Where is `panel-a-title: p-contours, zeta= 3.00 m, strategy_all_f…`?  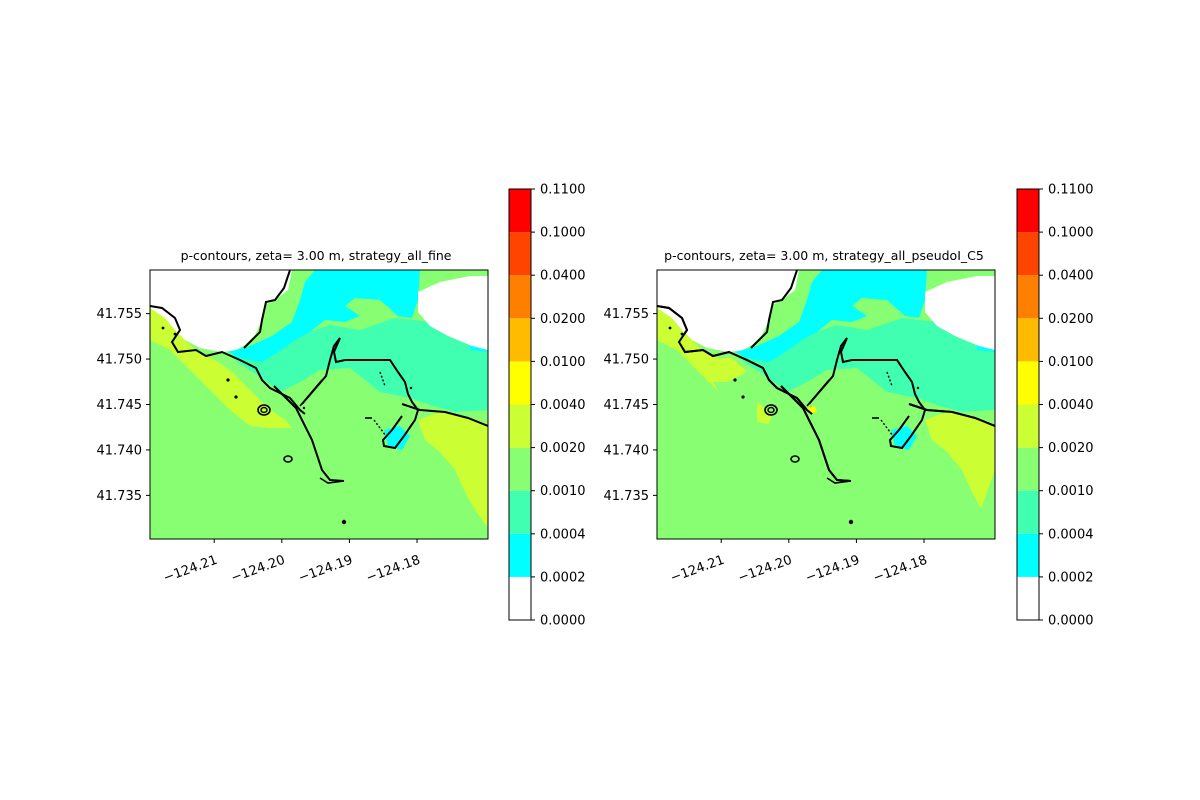
panel-a-title: p-contours, zeta= 3.00 m, strategy_all_f… is located at coordinates (316, 255).